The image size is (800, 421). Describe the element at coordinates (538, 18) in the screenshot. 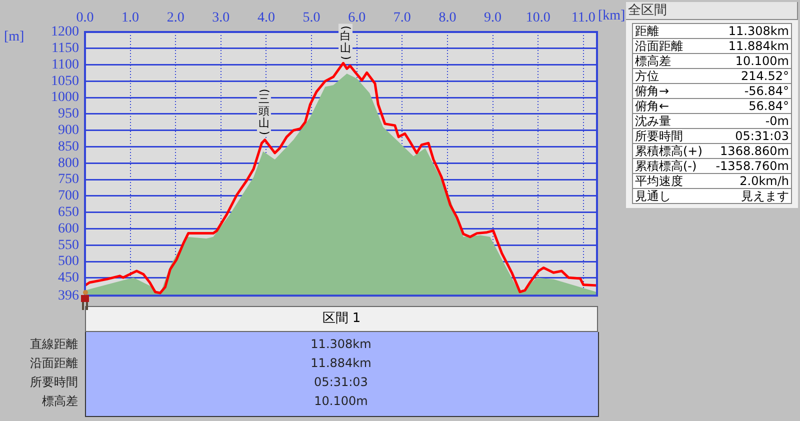

I see `x-tick-label: 10.0` at that location.